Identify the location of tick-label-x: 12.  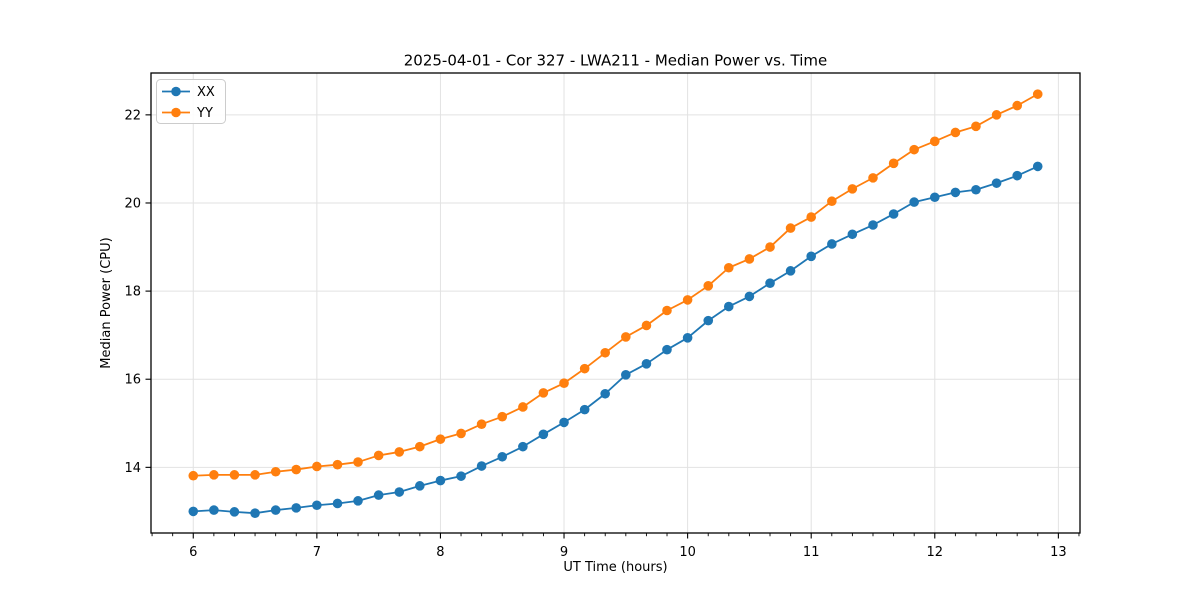
(935, 552).